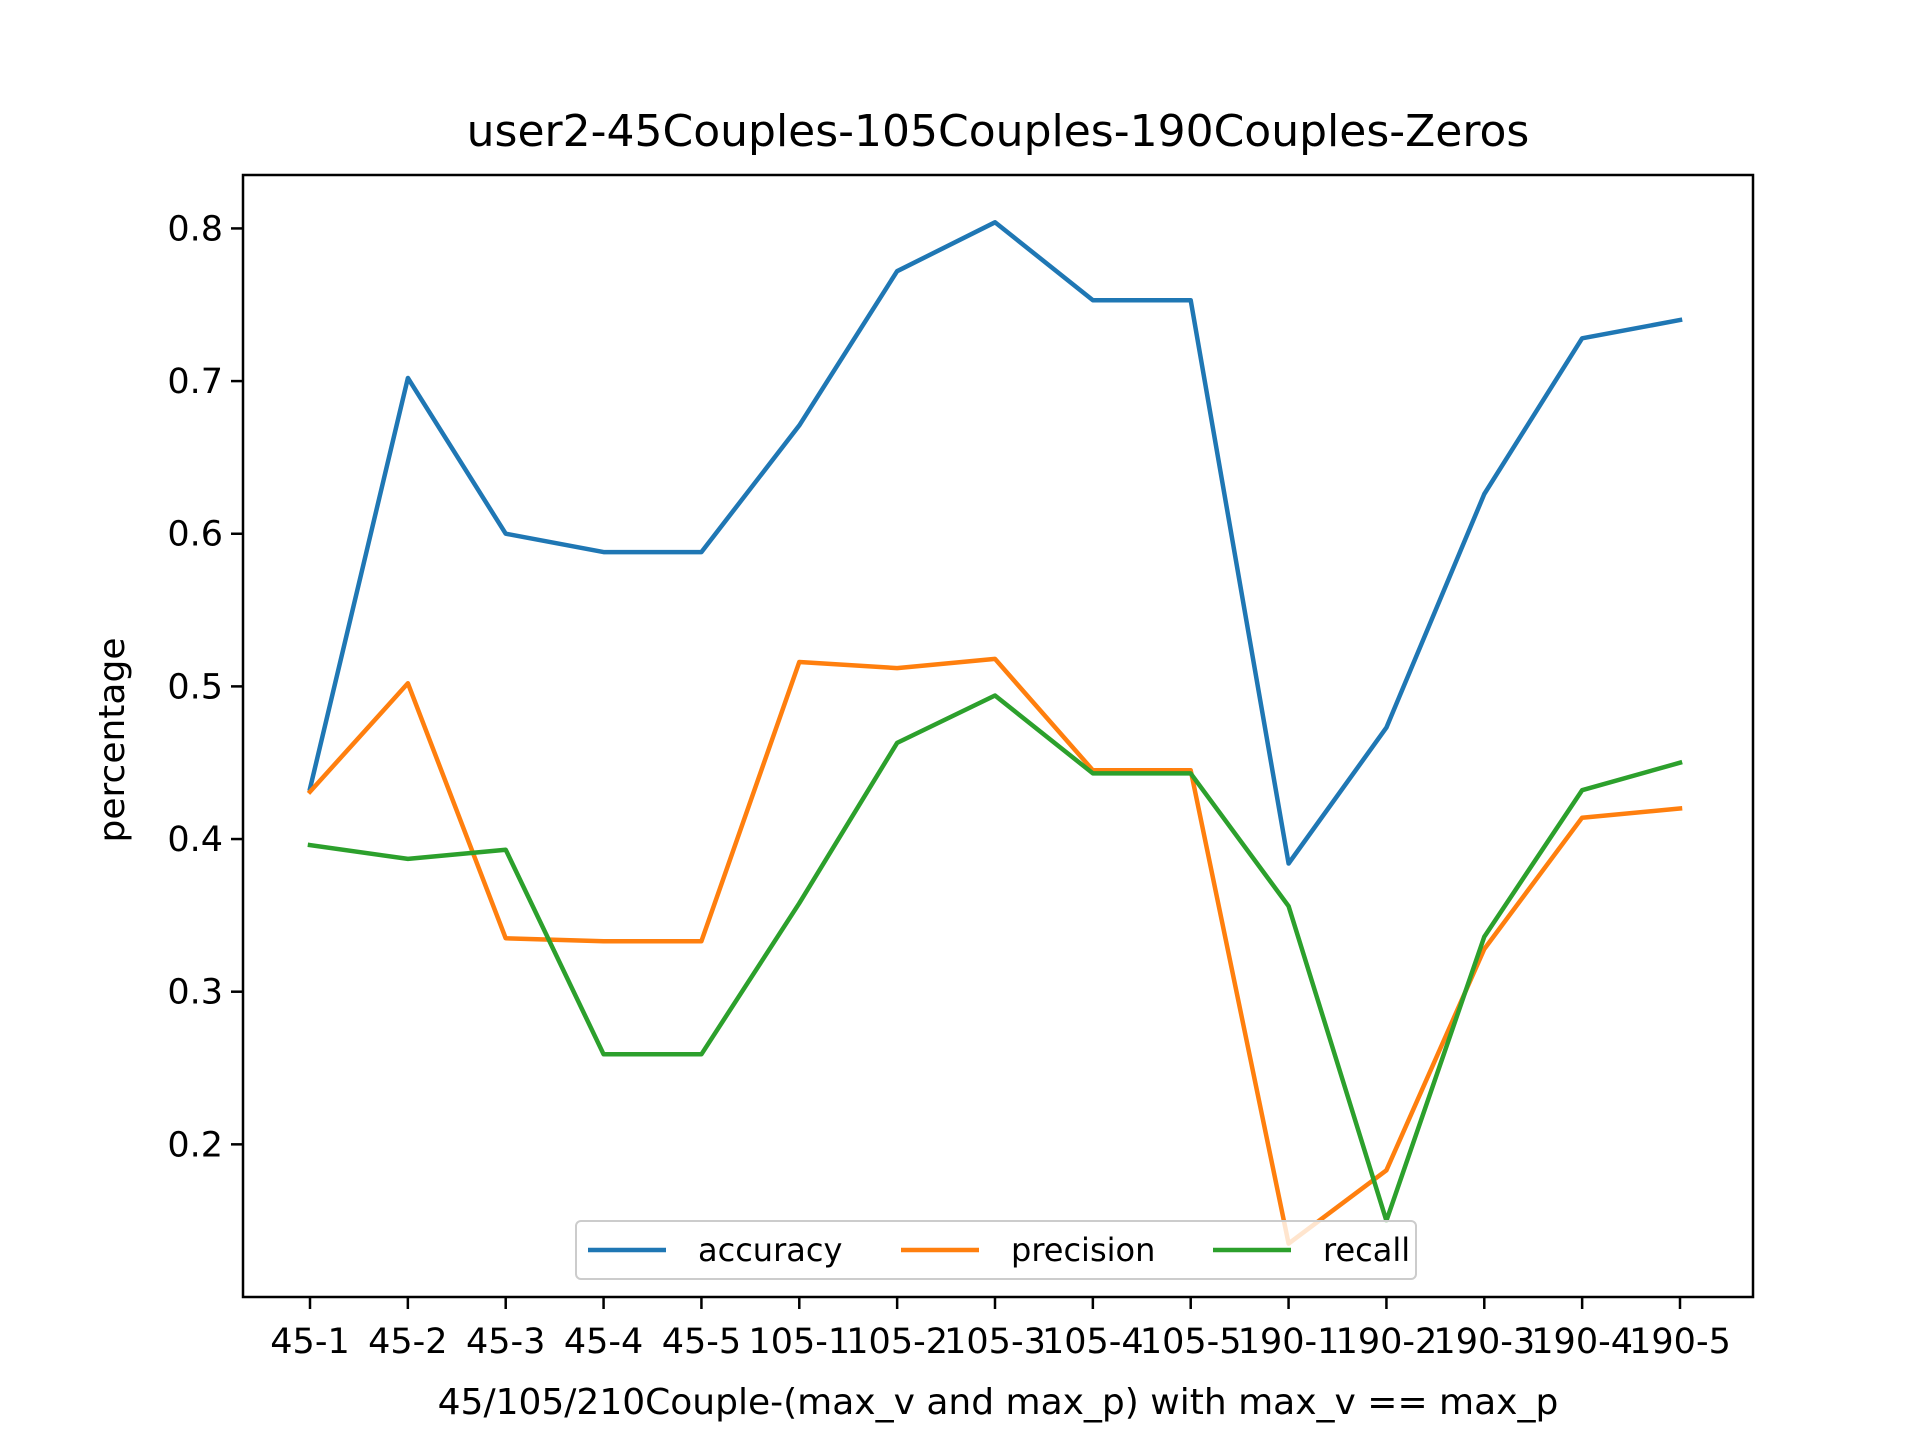  I want to click on y-tick-label: 0.5, so click(195, 687).